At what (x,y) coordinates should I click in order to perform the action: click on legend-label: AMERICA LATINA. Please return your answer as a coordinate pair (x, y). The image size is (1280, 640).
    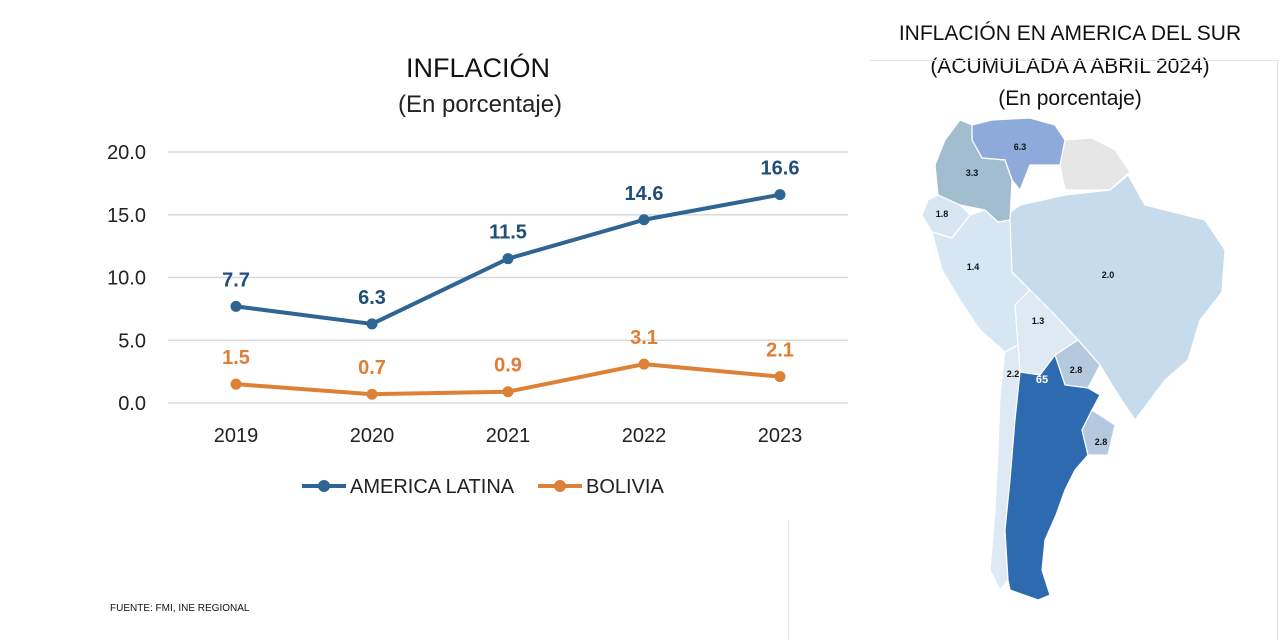
    Looking at the image, I should click on (432, 487).